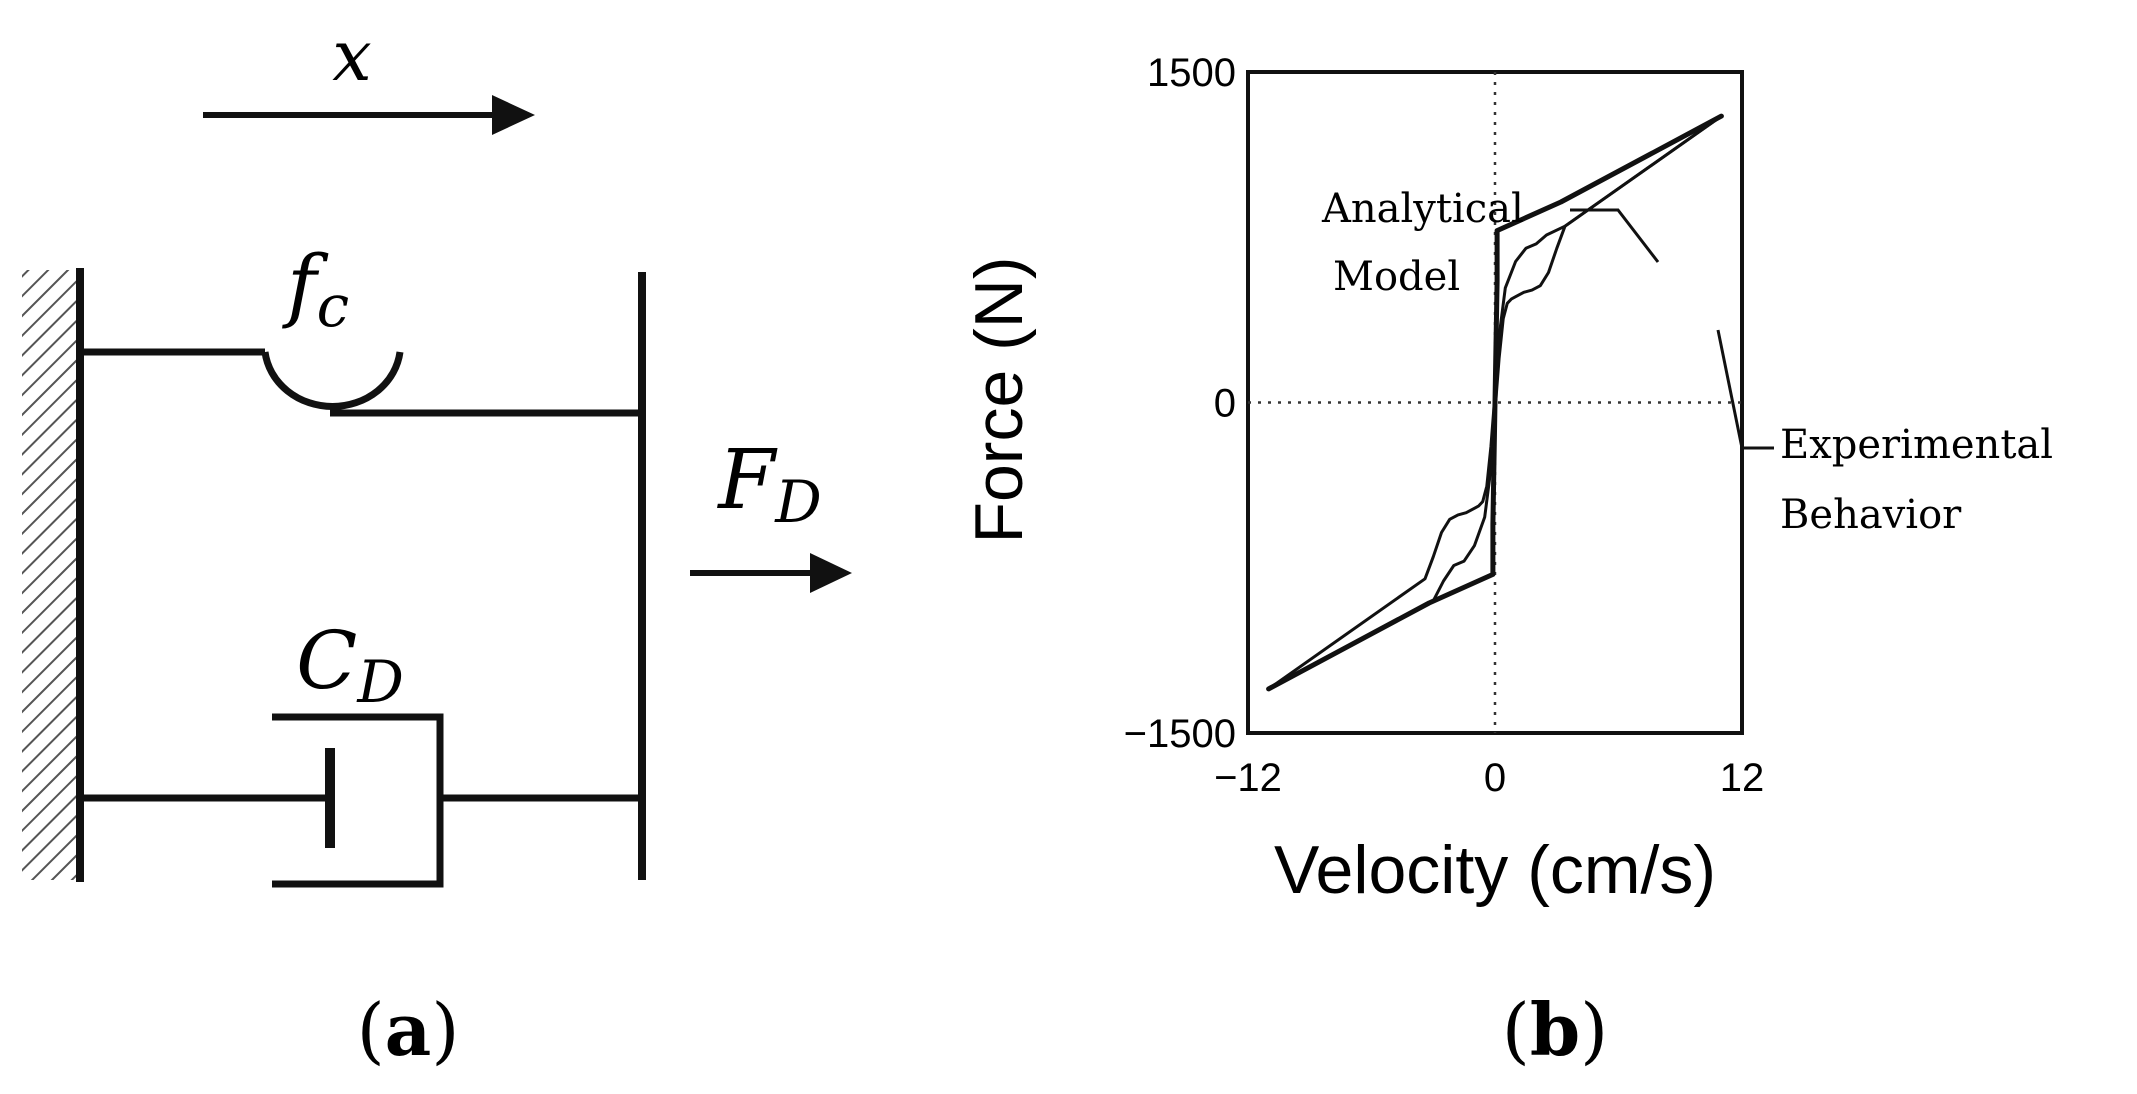  I want to click on x-tick-label: −12, so click(1248, 778).